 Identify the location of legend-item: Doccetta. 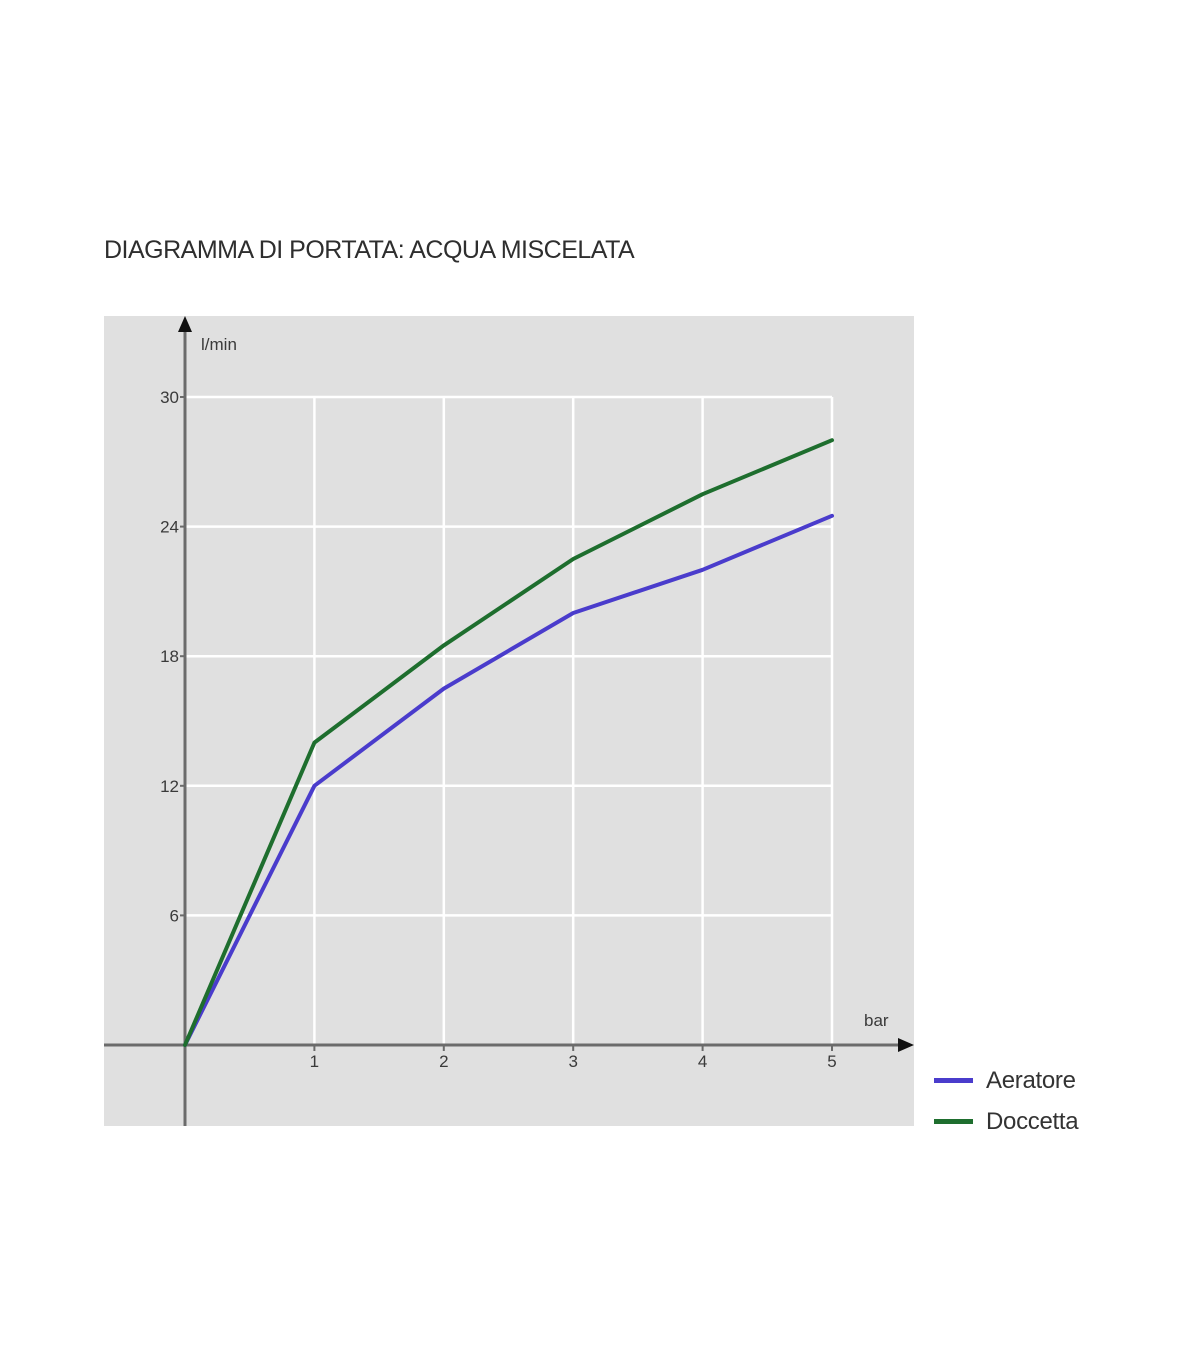
(1006, 1121).